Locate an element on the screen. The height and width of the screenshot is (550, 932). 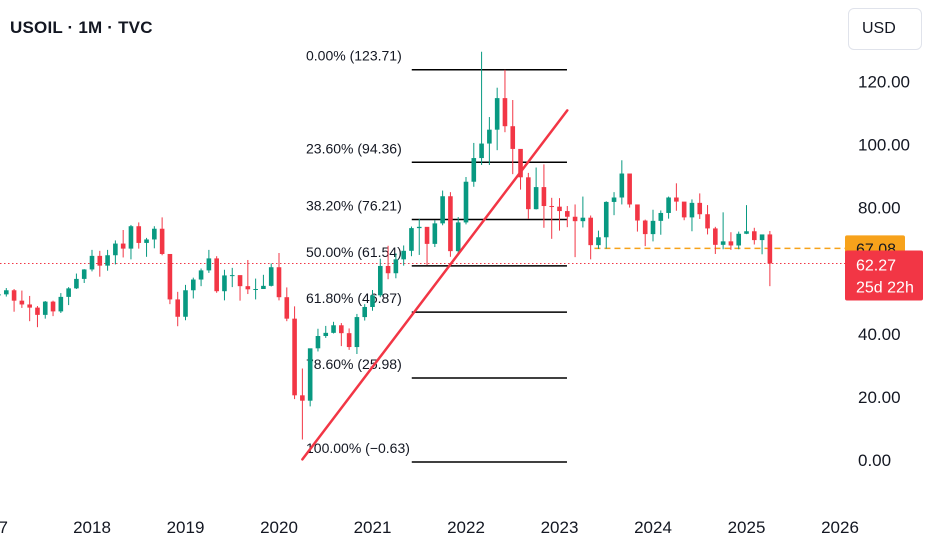
fib-level-label: 61.80% (46.87) is located at coordinates (354, 298).